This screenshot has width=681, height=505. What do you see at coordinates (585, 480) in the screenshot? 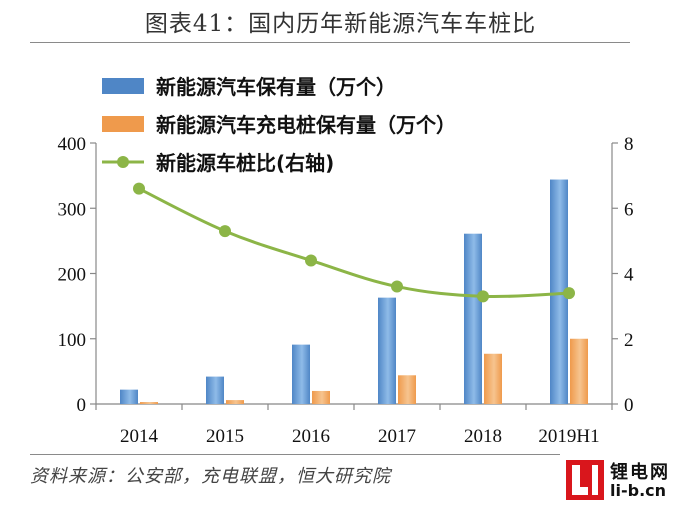
I see `logo-mark-icon` at bounding box center [585, 480].